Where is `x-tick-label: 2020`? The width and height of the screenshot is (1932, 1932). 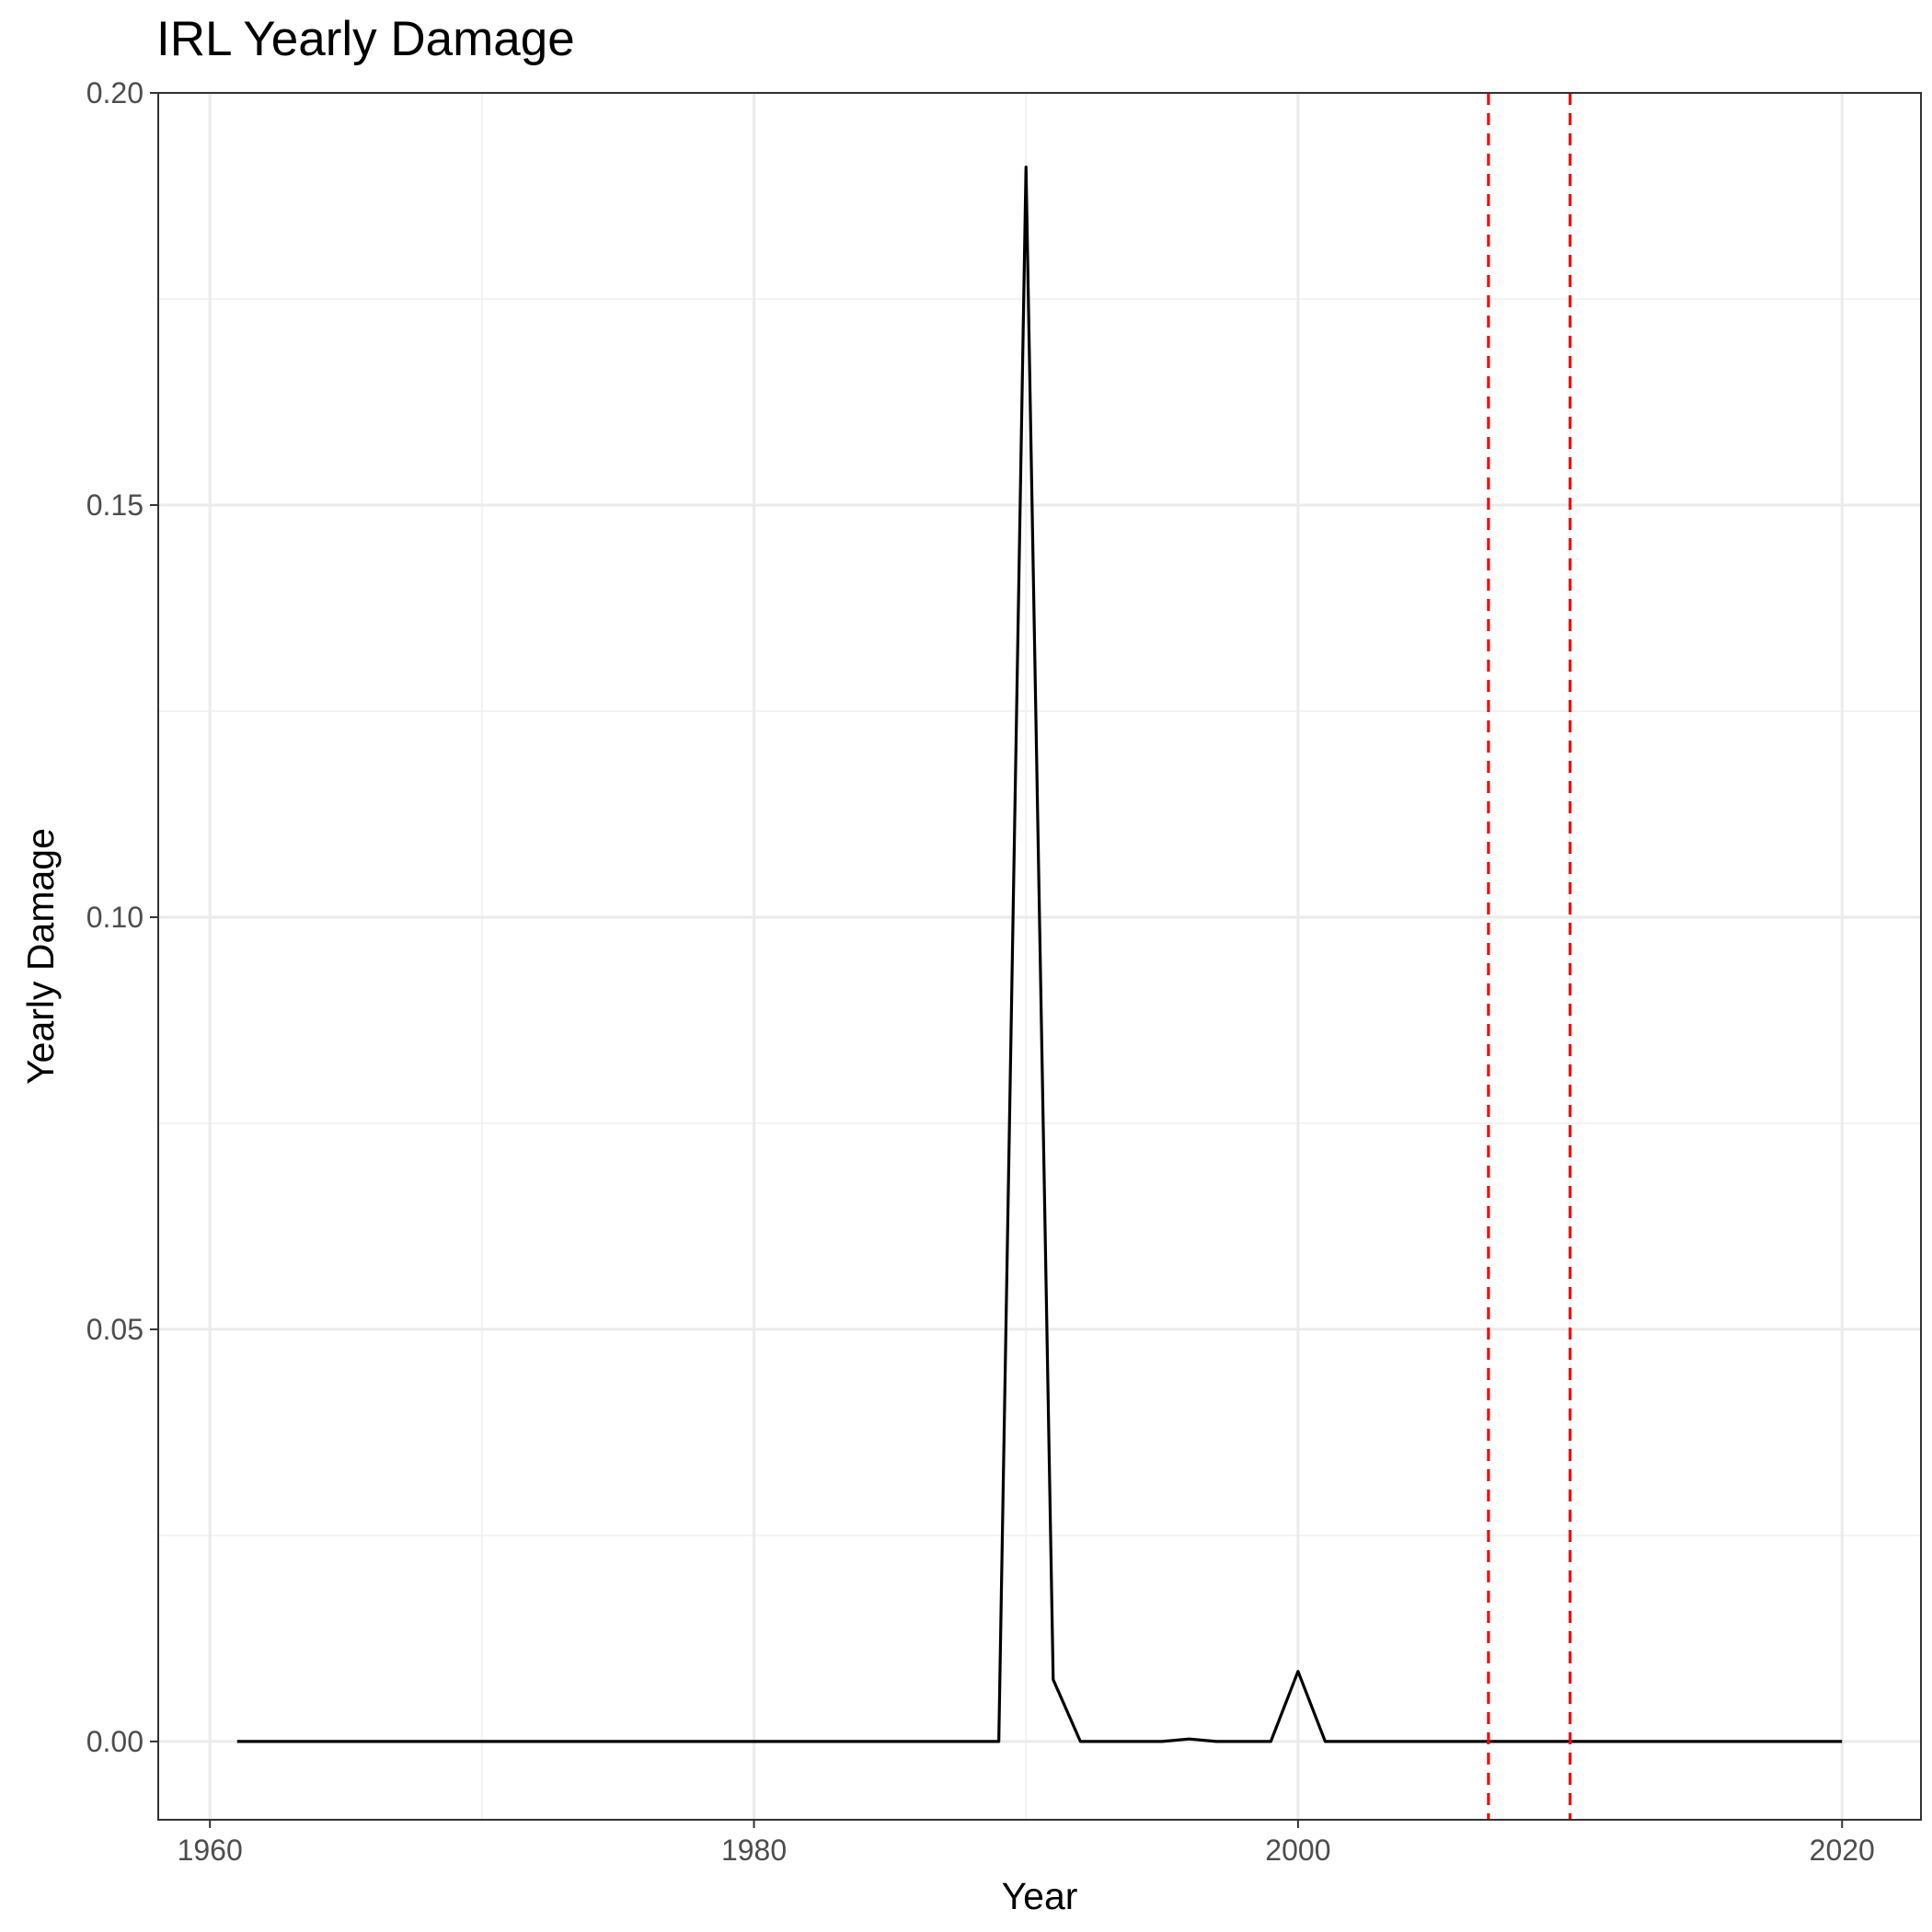
x-tick-label: 2020 is located at coordinates (1842, 1850).